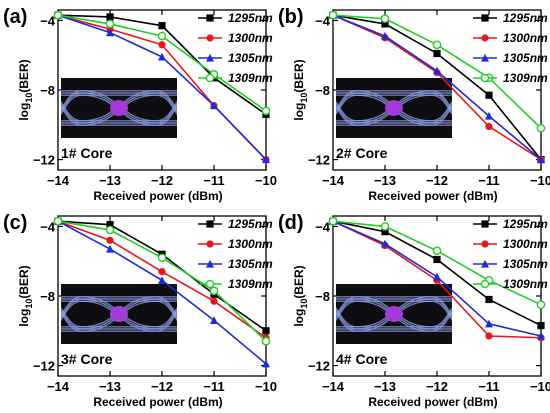  I want to click on x-tick-label: −12, so click(437, 180).